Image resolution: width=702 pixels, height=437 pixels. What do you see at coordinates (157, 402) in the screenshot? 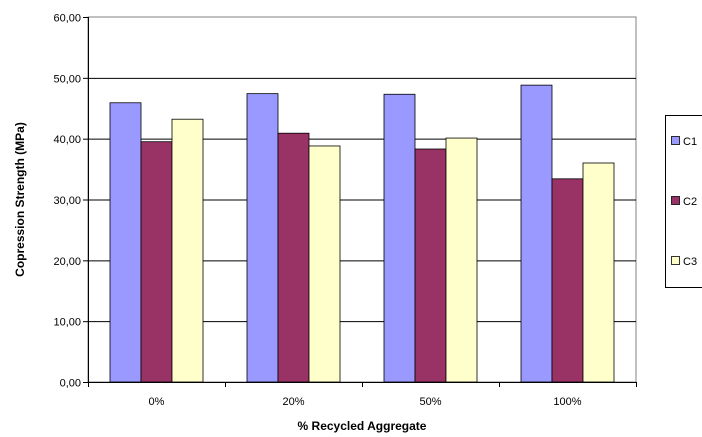
I see `x-tick-label: 0%` at bounding box center [157, 402].